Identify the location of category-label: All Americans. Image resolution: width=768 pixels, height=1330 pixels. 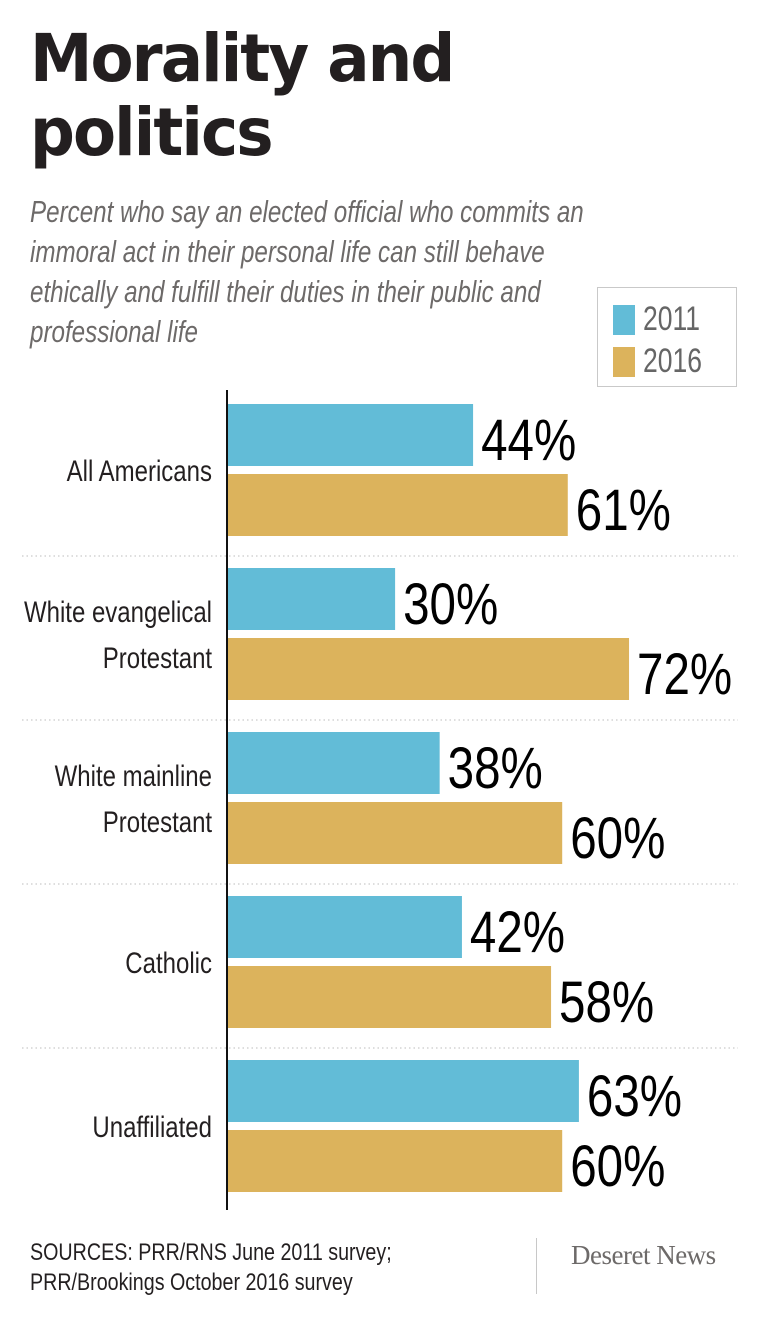
(139, 470).